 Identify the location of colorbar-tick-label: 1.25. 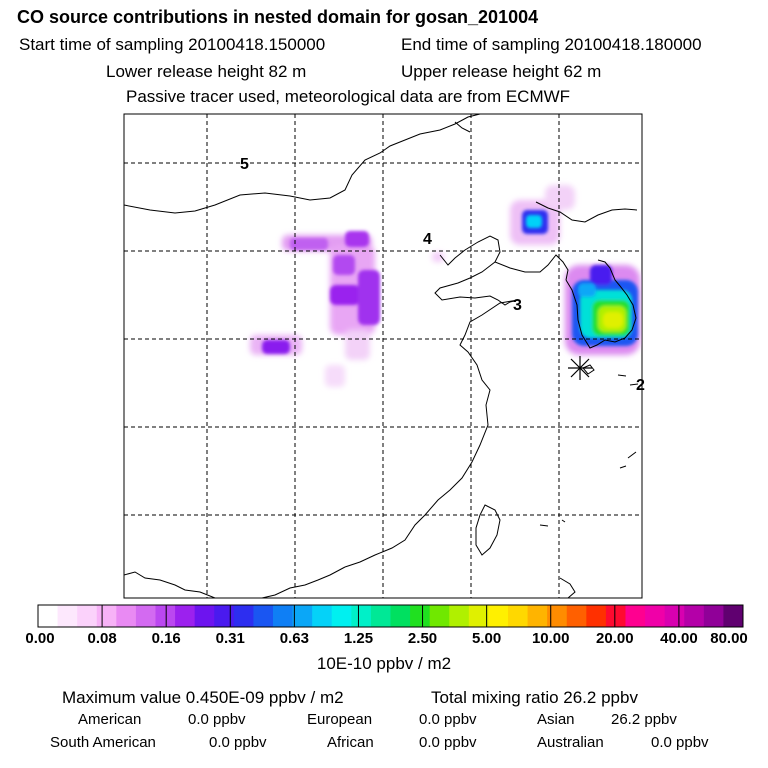
(358, 638).